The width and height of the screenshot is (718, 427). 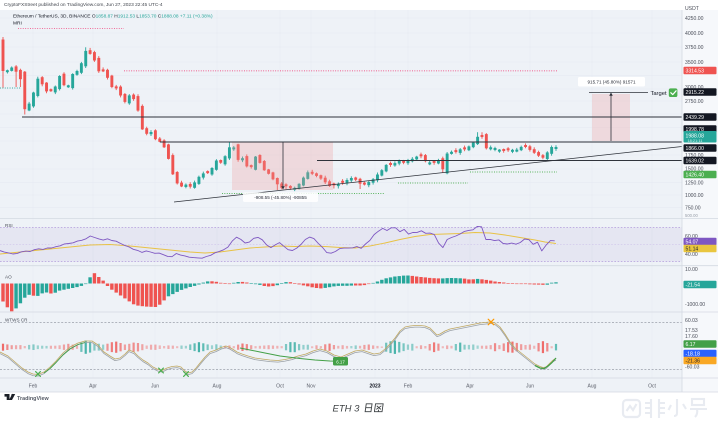 I want to click on svg-text: 4250.00, so click(x=694, y=19).